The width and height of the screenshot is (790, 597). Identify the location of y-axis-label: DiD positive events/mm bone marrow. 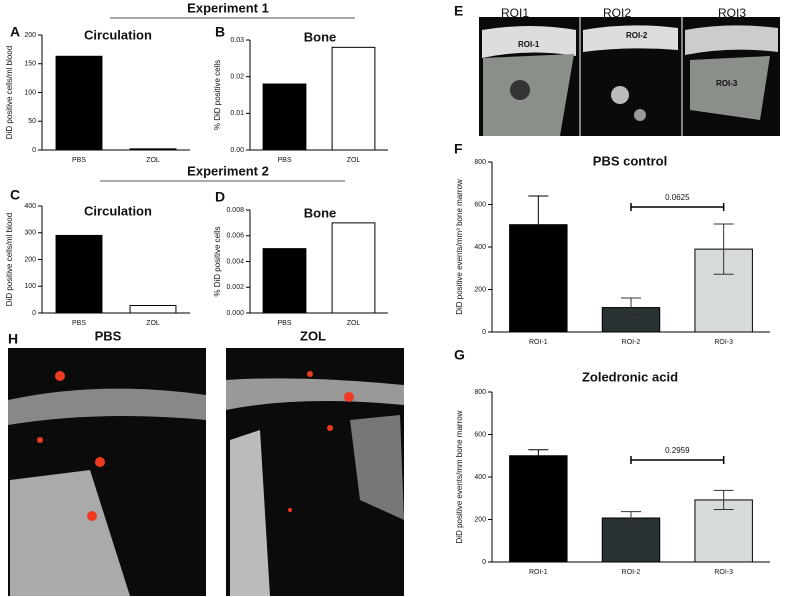
(459, 476).